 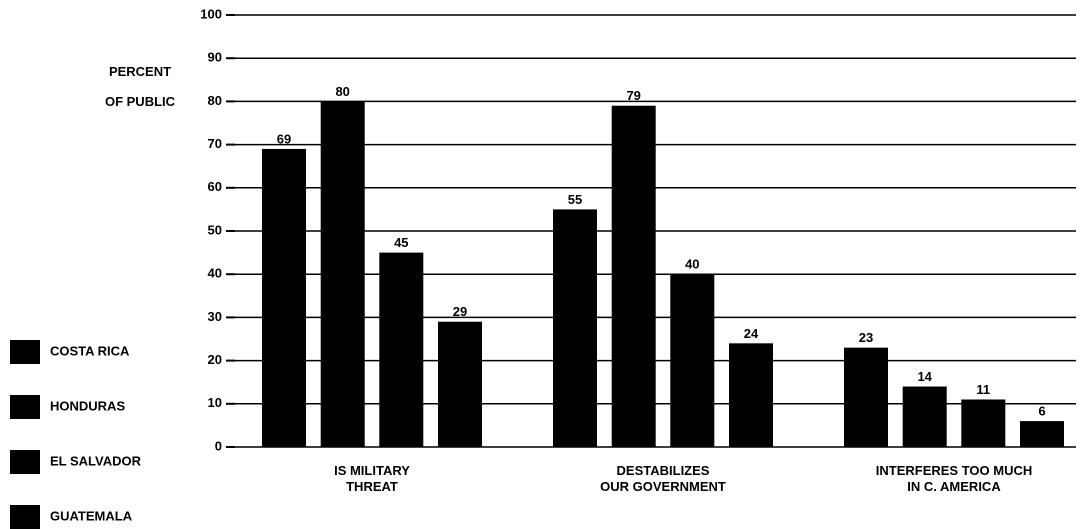 I want to click on y-tick-label: 70, so click(x=215, y=143).